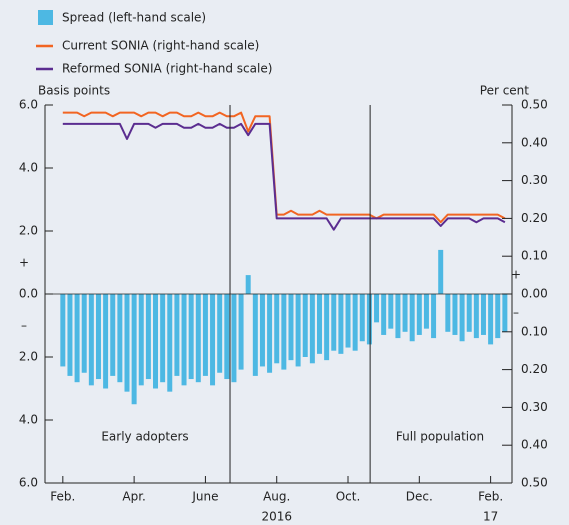  Describe the element at coordinates (204, 497) in the screenshot. I see `x-tick-label: June` at that location.